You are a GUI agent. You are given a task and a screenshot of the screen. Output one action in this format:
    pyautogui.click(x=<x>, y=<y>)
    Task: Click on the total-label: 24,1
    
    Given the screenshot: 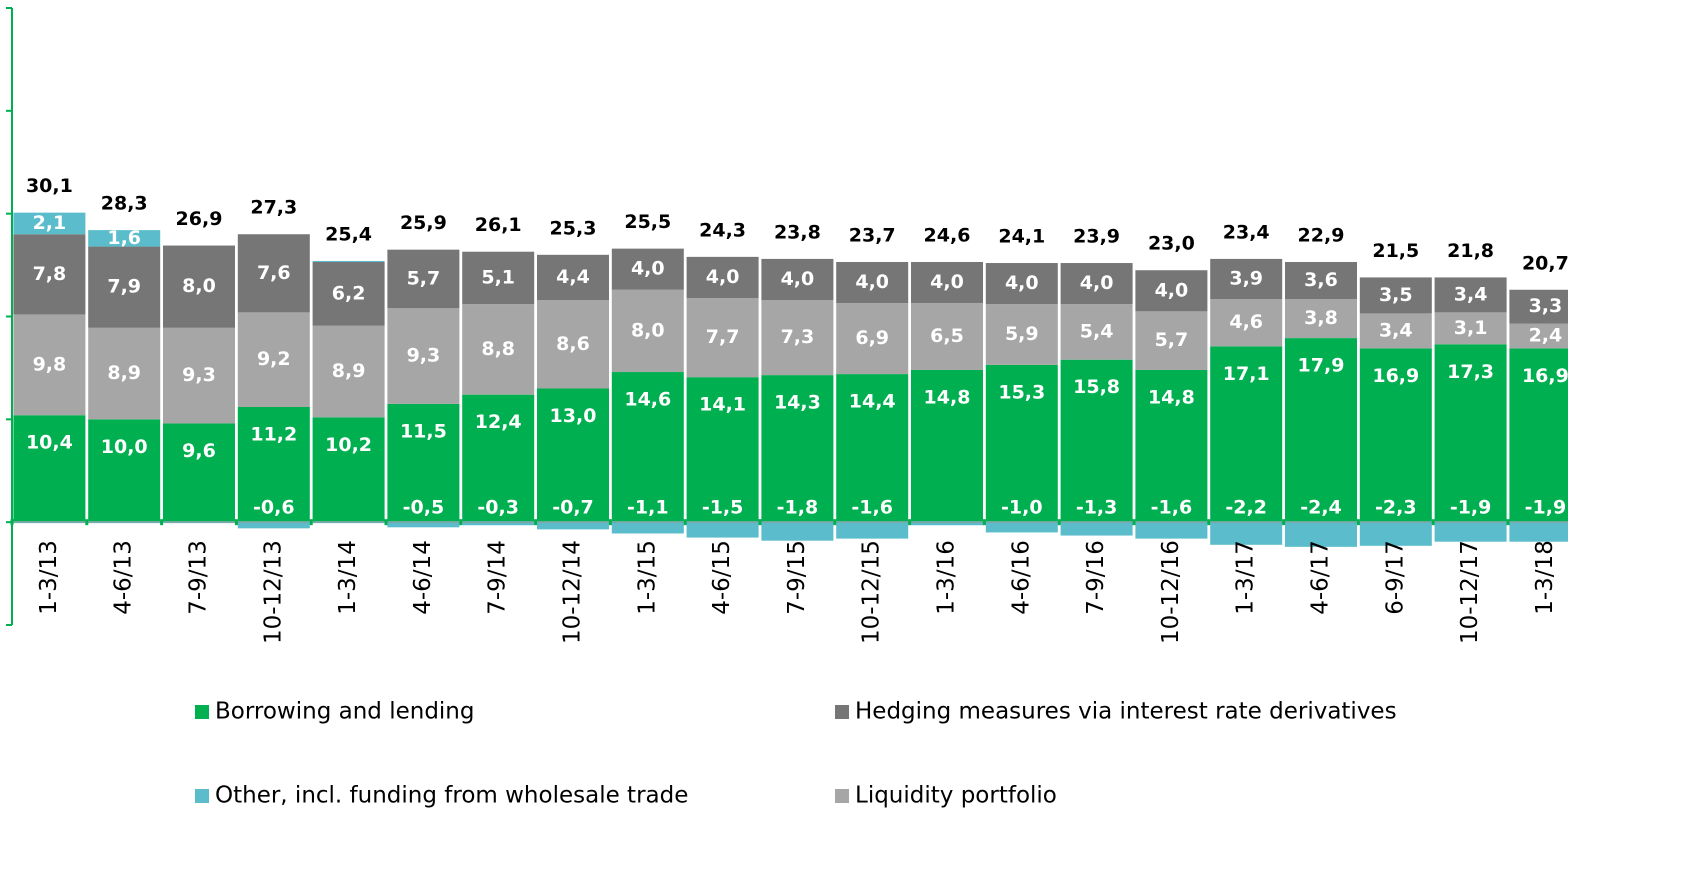 What is the action you would take?
    pyautogui.click(x=1021, y=237)
    